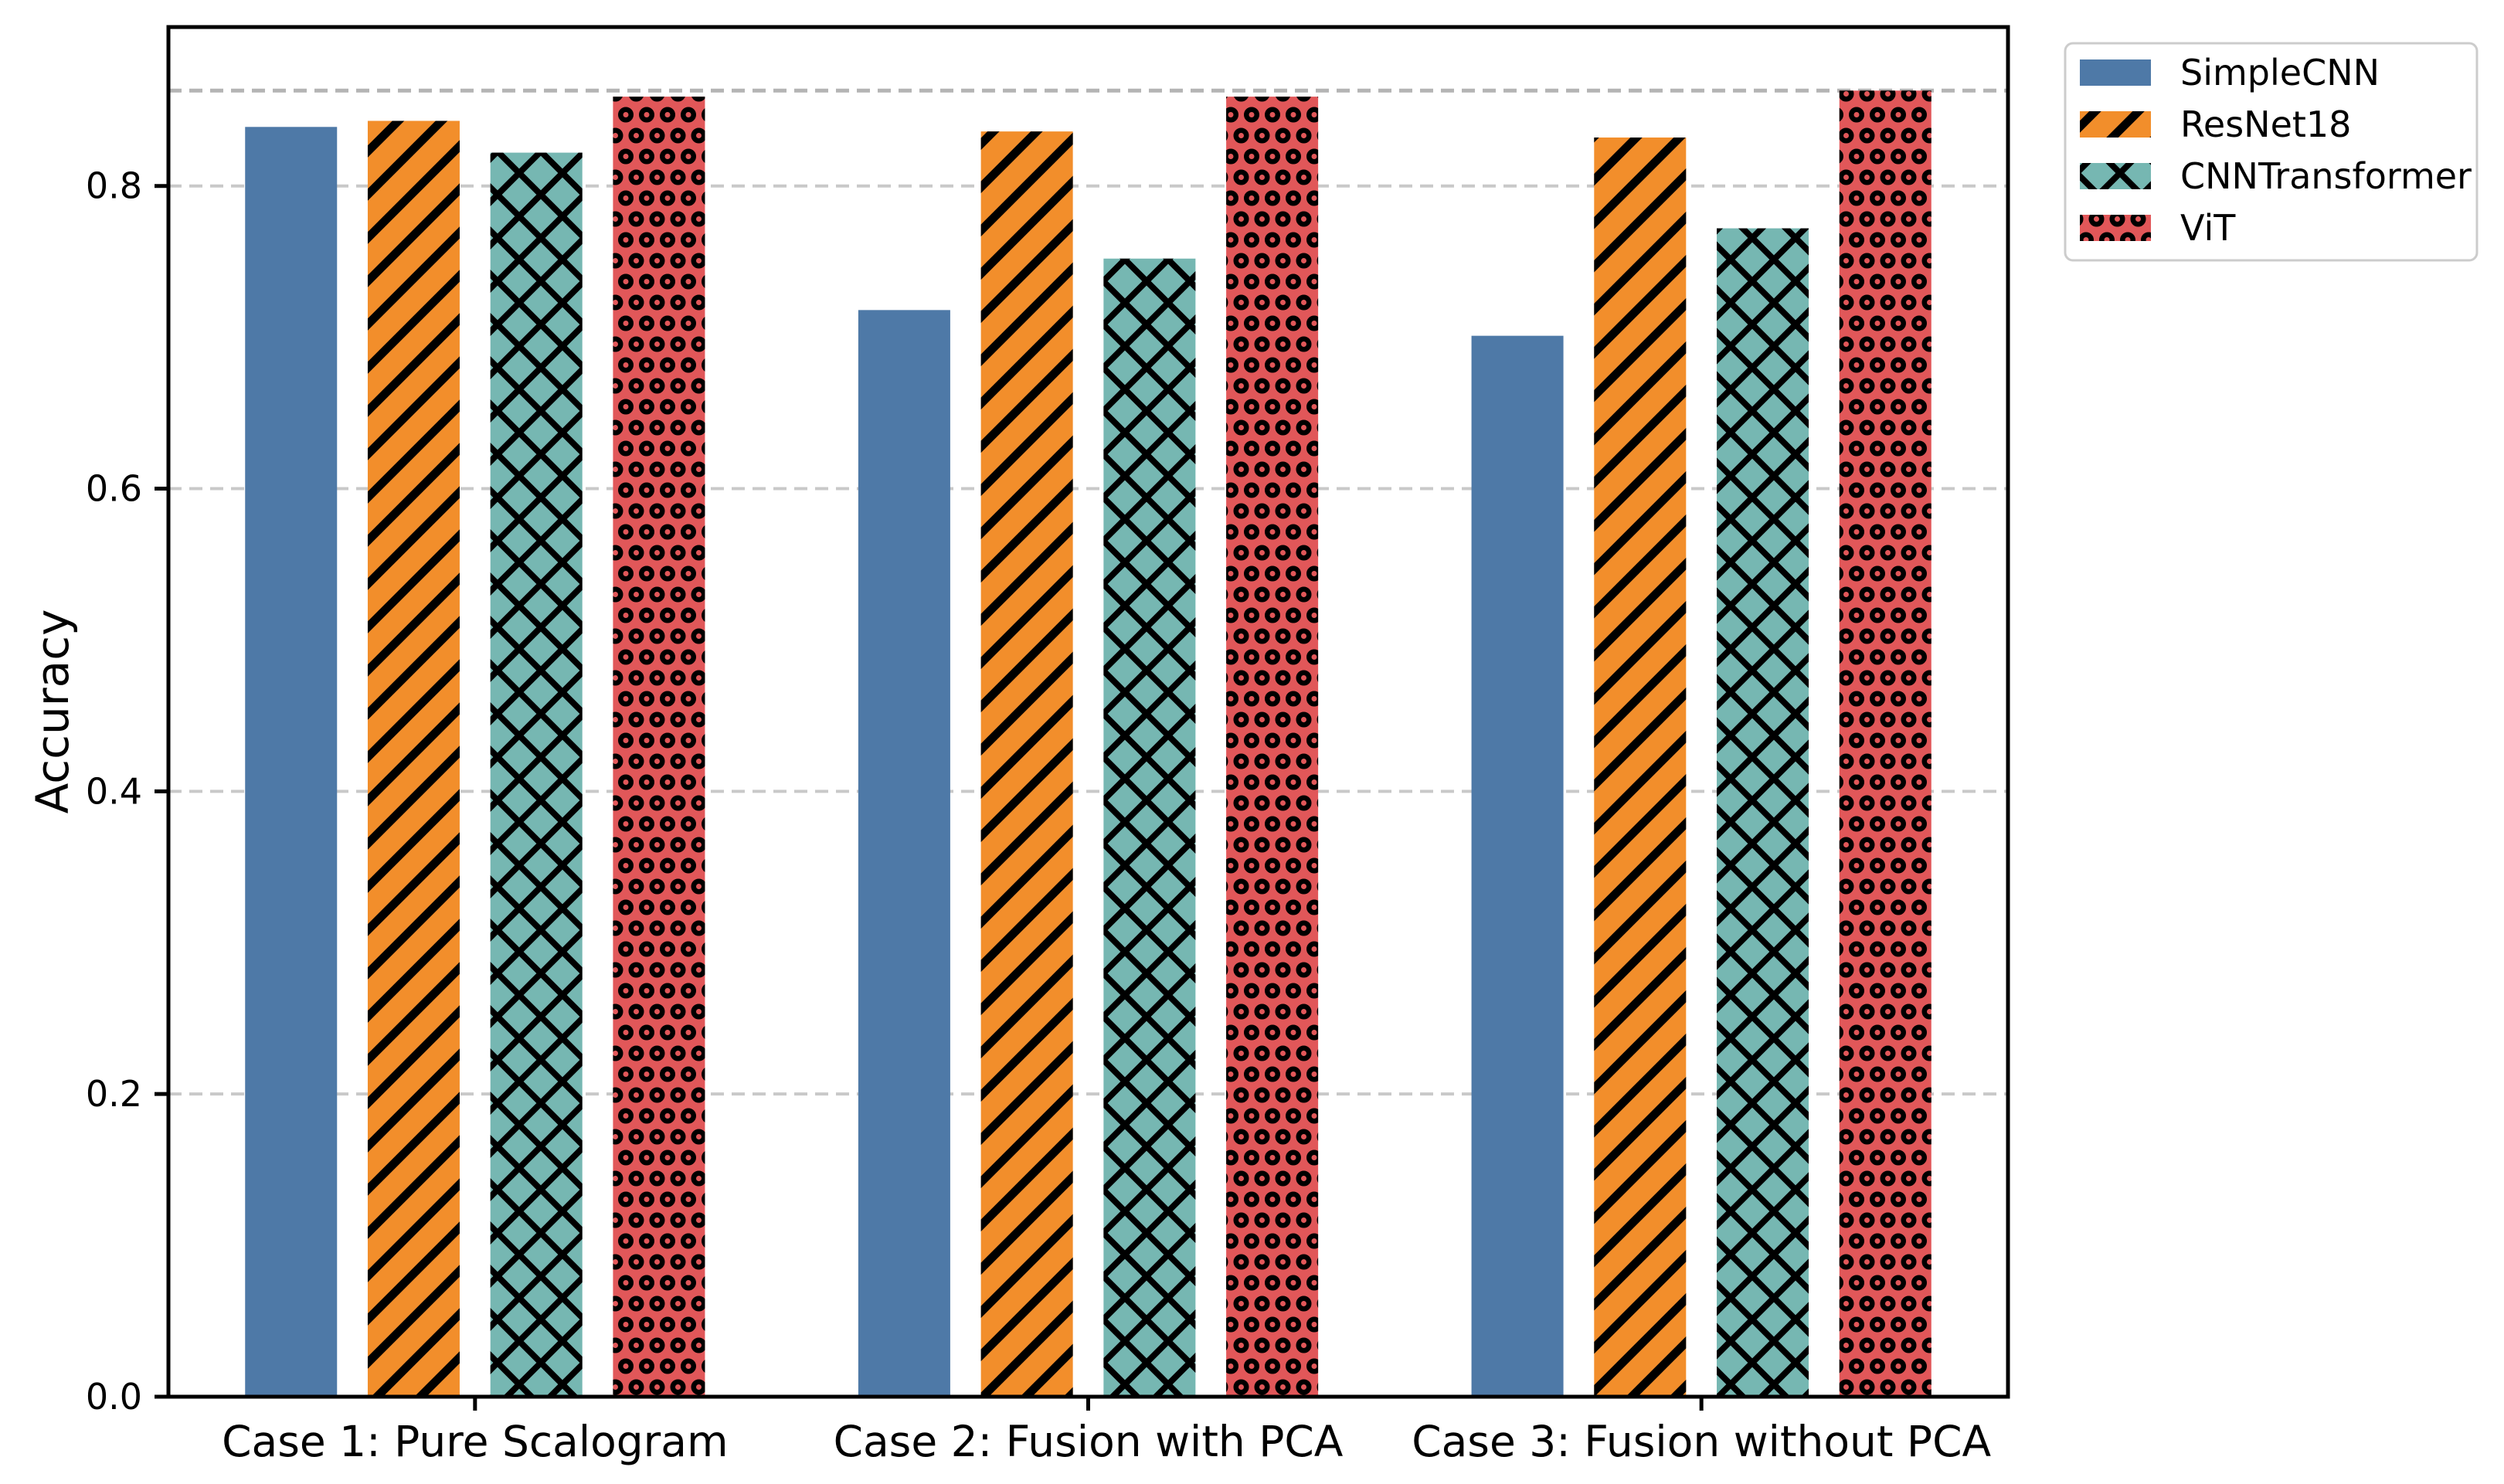  I want to click on legend-label-simplecnn: SimpleCNN, so click(2280, 72).